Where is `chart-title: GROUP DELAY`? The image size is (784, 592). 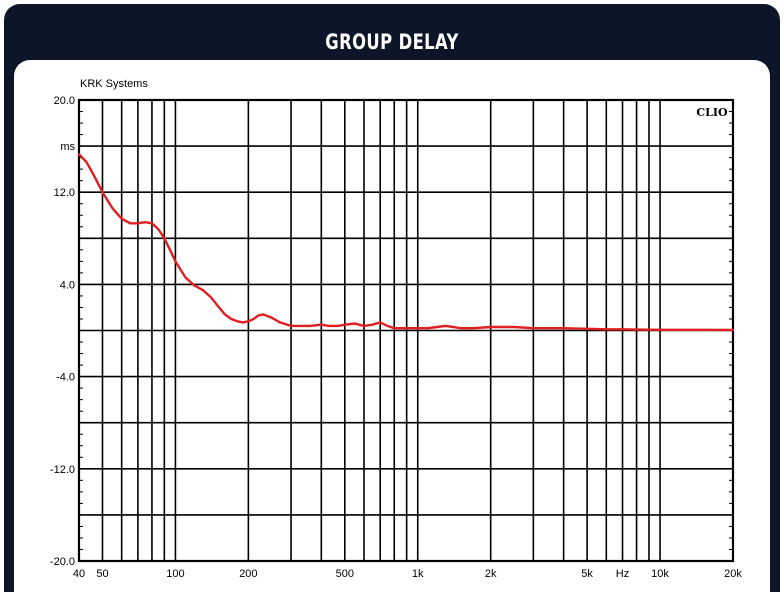 chart-title: GROUP DELAY is located at coordinates (392, 42).